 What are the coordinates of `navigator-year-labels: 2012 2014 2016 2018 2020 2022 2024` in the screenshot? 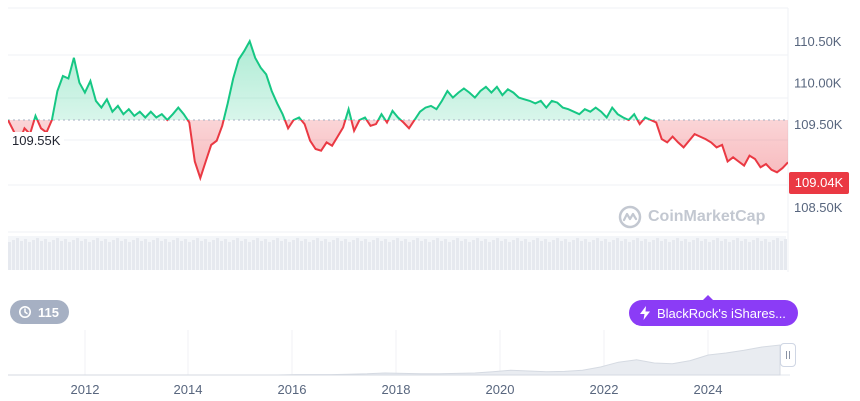 It's located at (397, 389).